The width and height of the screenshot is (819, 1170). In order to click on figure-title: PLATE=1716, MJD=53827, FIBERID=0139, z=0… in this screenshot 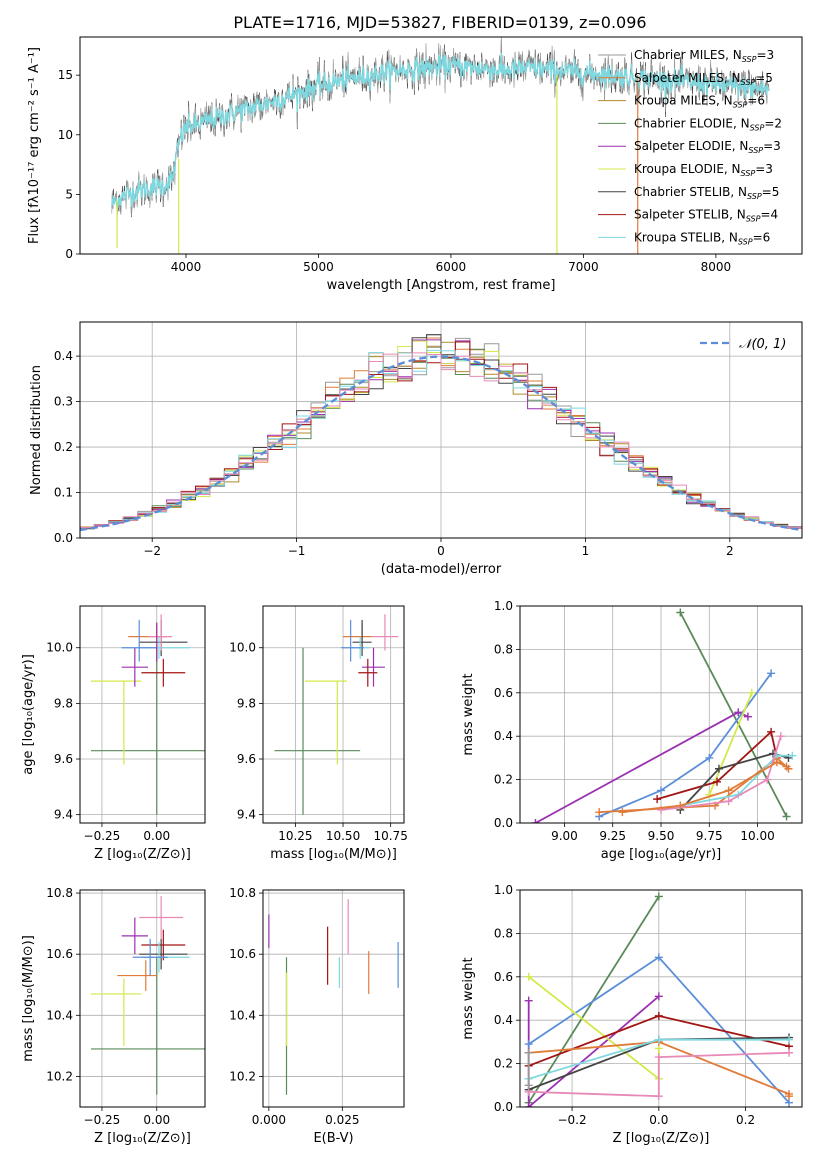, I will do `click(439, 22)`.